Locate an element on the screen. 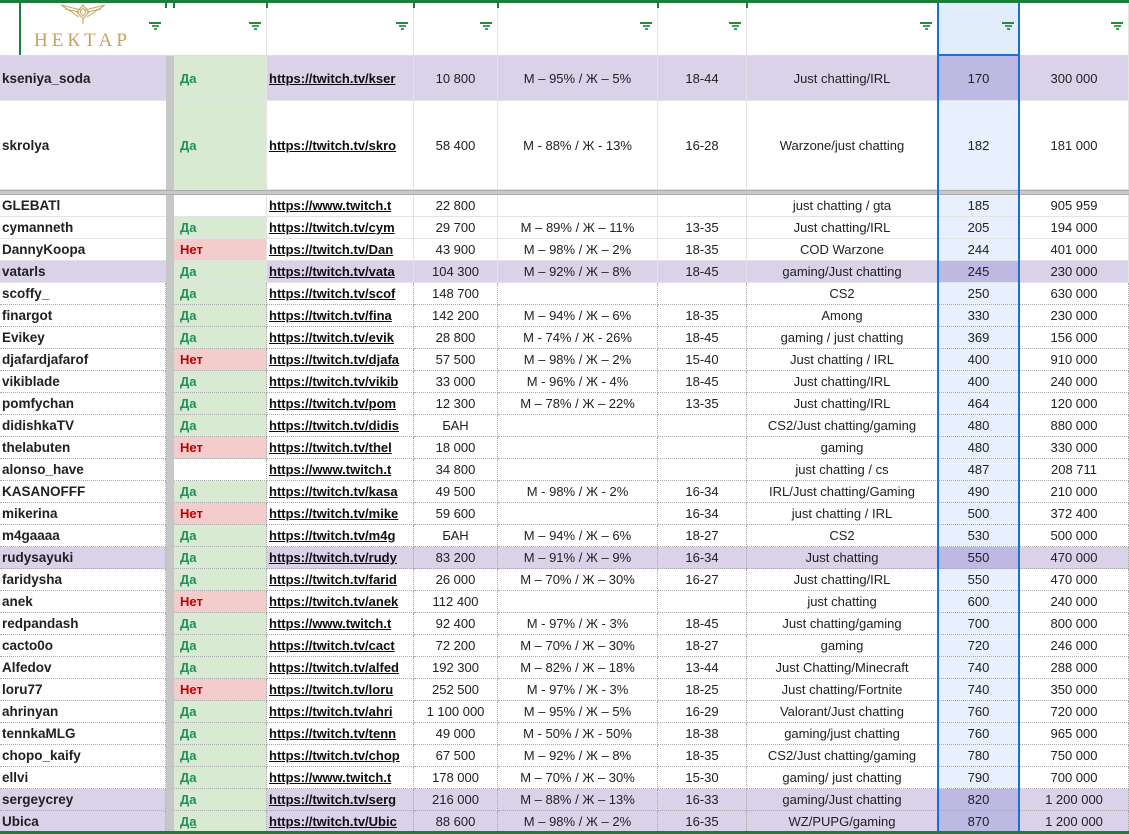 This screenshot has height=834, width=1129. cell-price: 720 is located at coordinates (979, 646).